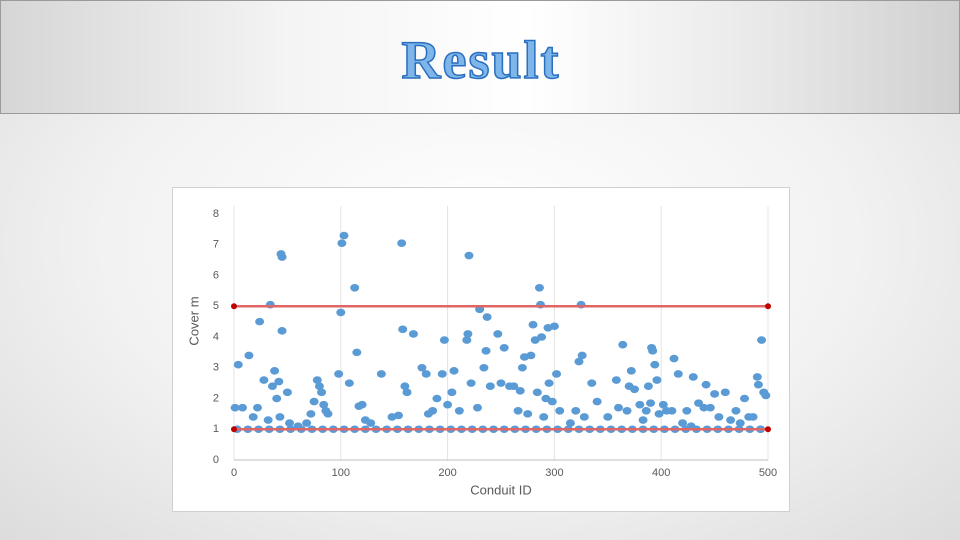 Image resolution: width=960 pixels, height=540 pixels. I want to click on y-tick-label: 2, so click(216, 398).